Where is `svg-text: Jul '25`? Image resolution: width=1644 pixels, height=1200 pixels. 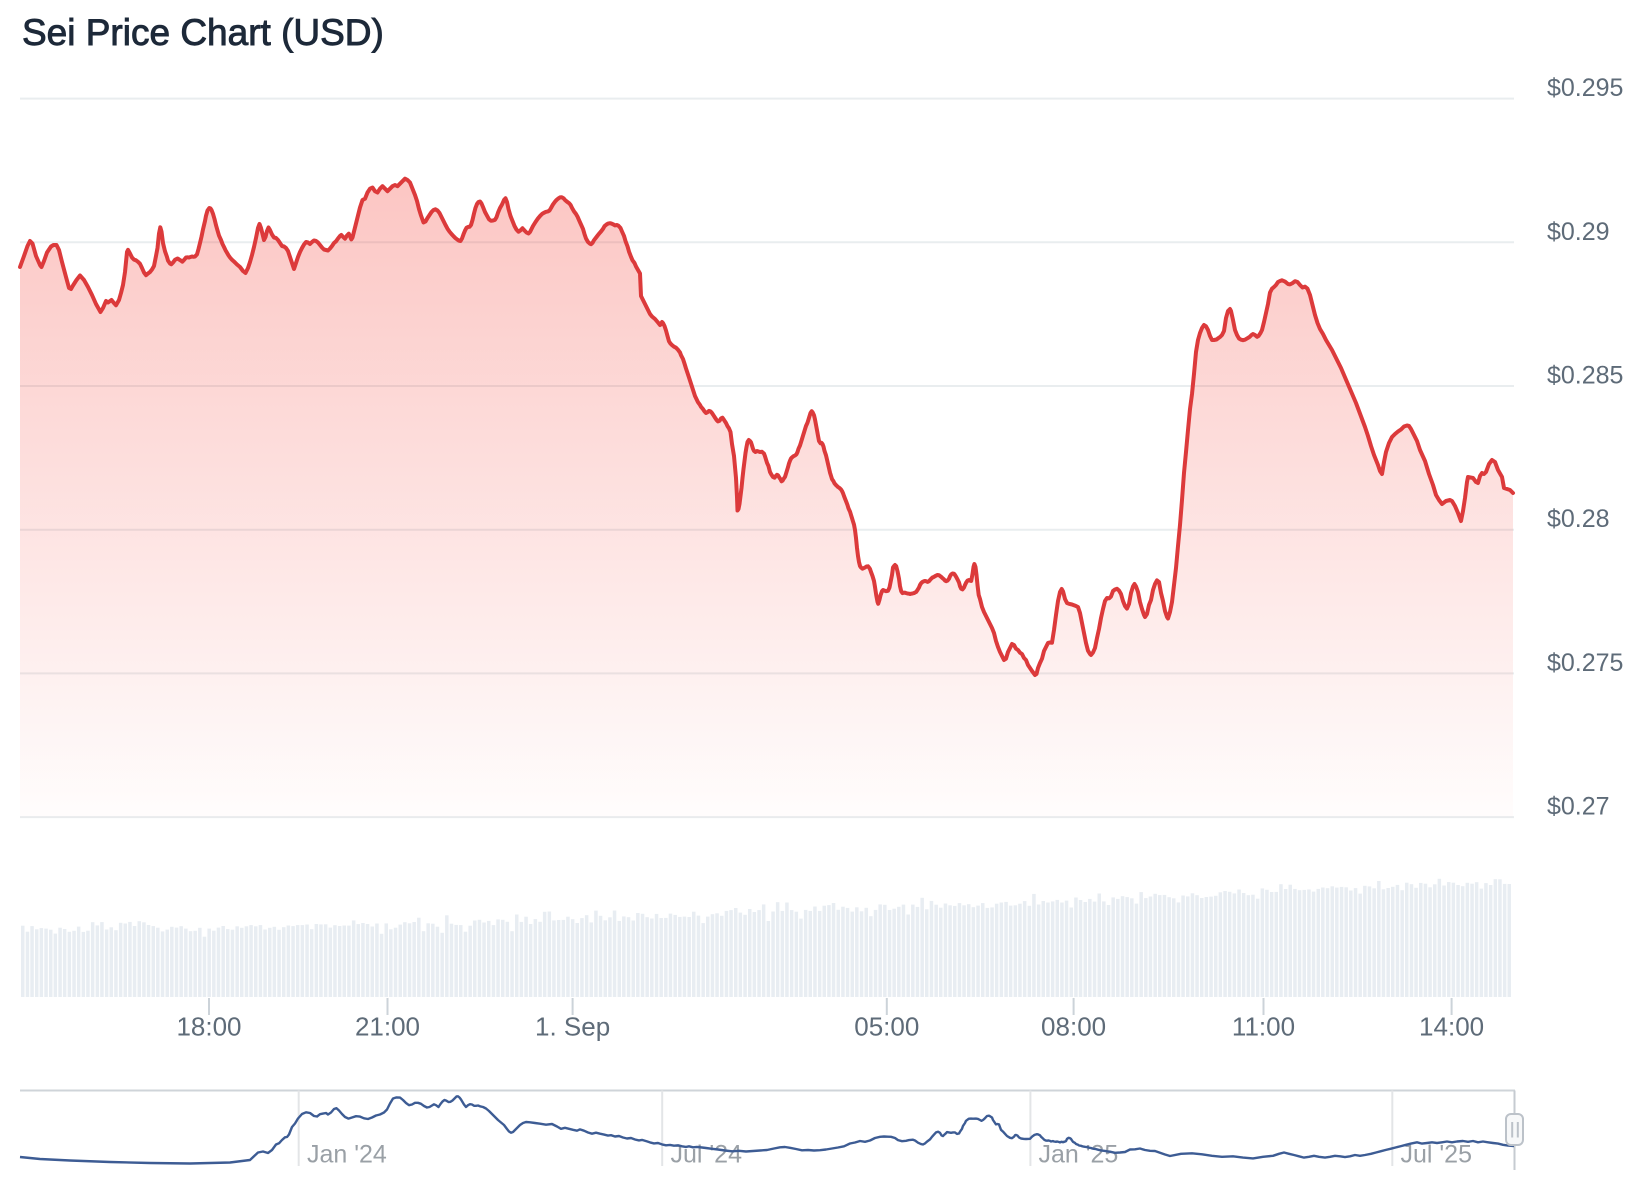
svg-text: Jul '25 is located at coordinates (1436, 1155).